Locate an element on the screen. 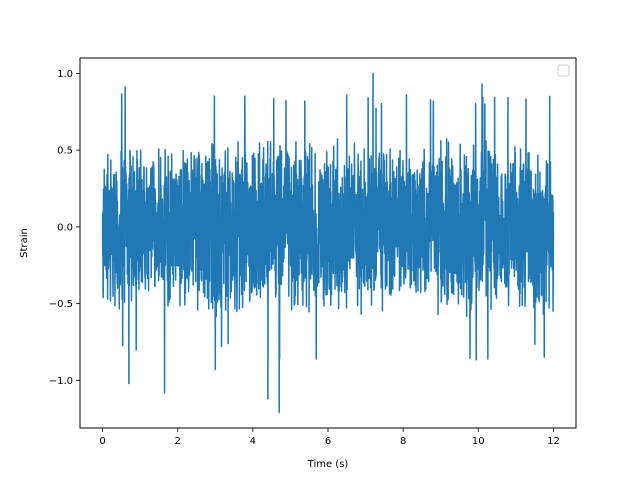 This screenshot has width=640, height=480. y-tick-label: −1.0 is located at coordinates (61, 381).